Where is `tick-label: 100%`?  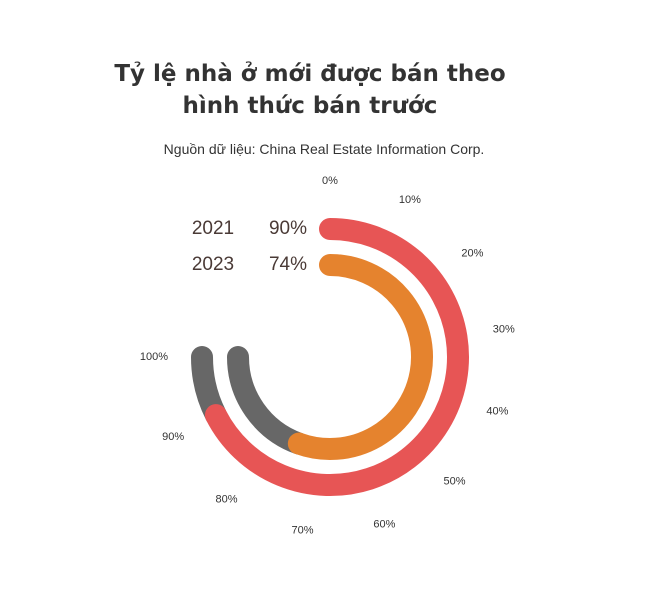
tick-label: 100% is located at coordinates (154, 357).